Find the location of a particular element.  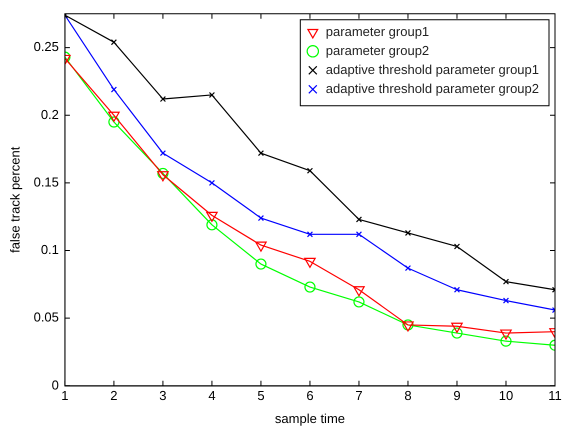

legend-label: parameter group2 is located at coordinates (378, 50).